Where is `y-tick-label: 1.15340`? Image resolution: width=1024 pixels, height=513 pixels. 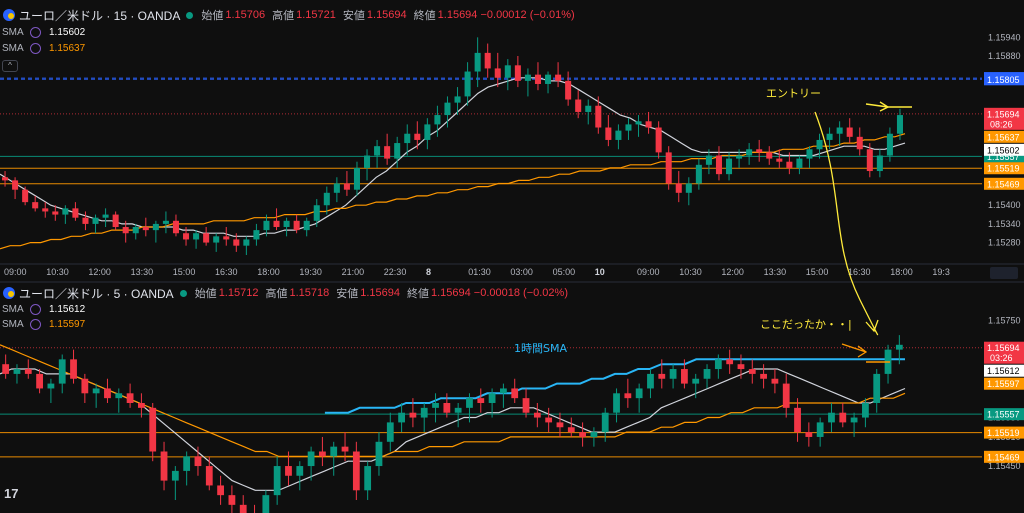
y-tick-label: 1.15340 is located at coordinates (1004, 224).